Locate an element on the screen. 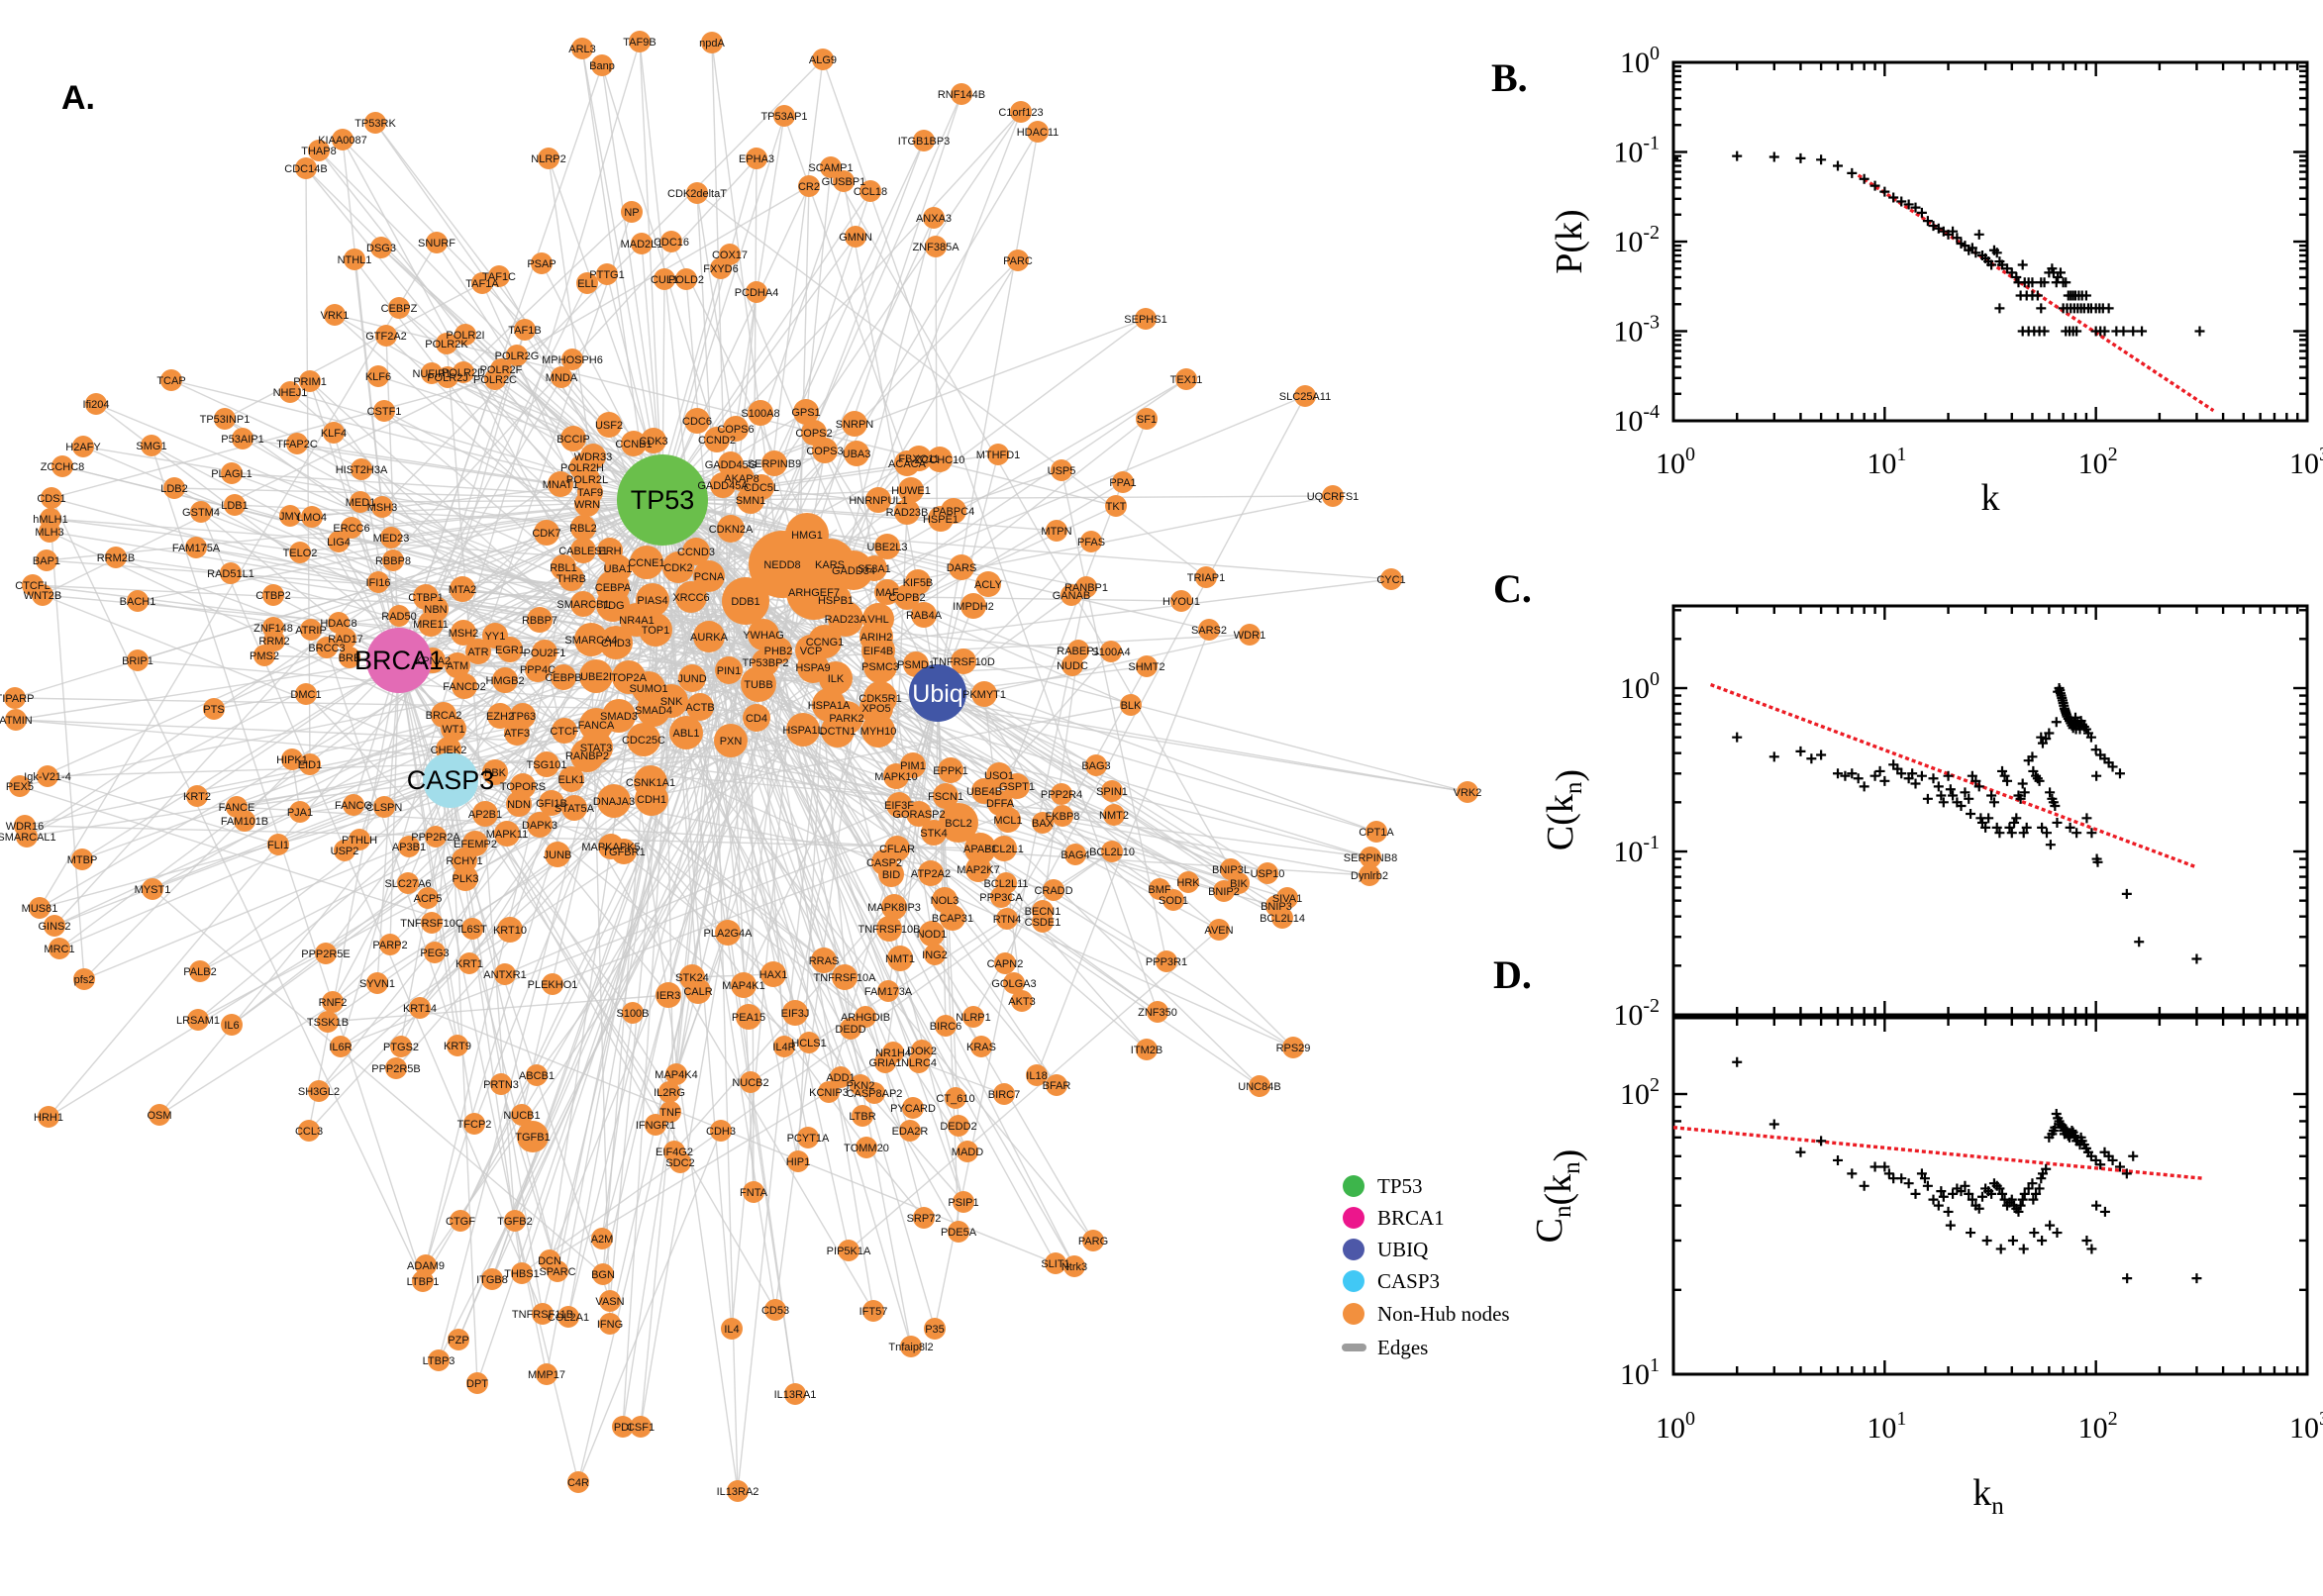 The width and height of the screenshot is (2323, 1596). svg-text: POLR2F is located at coordinates (501, 370).